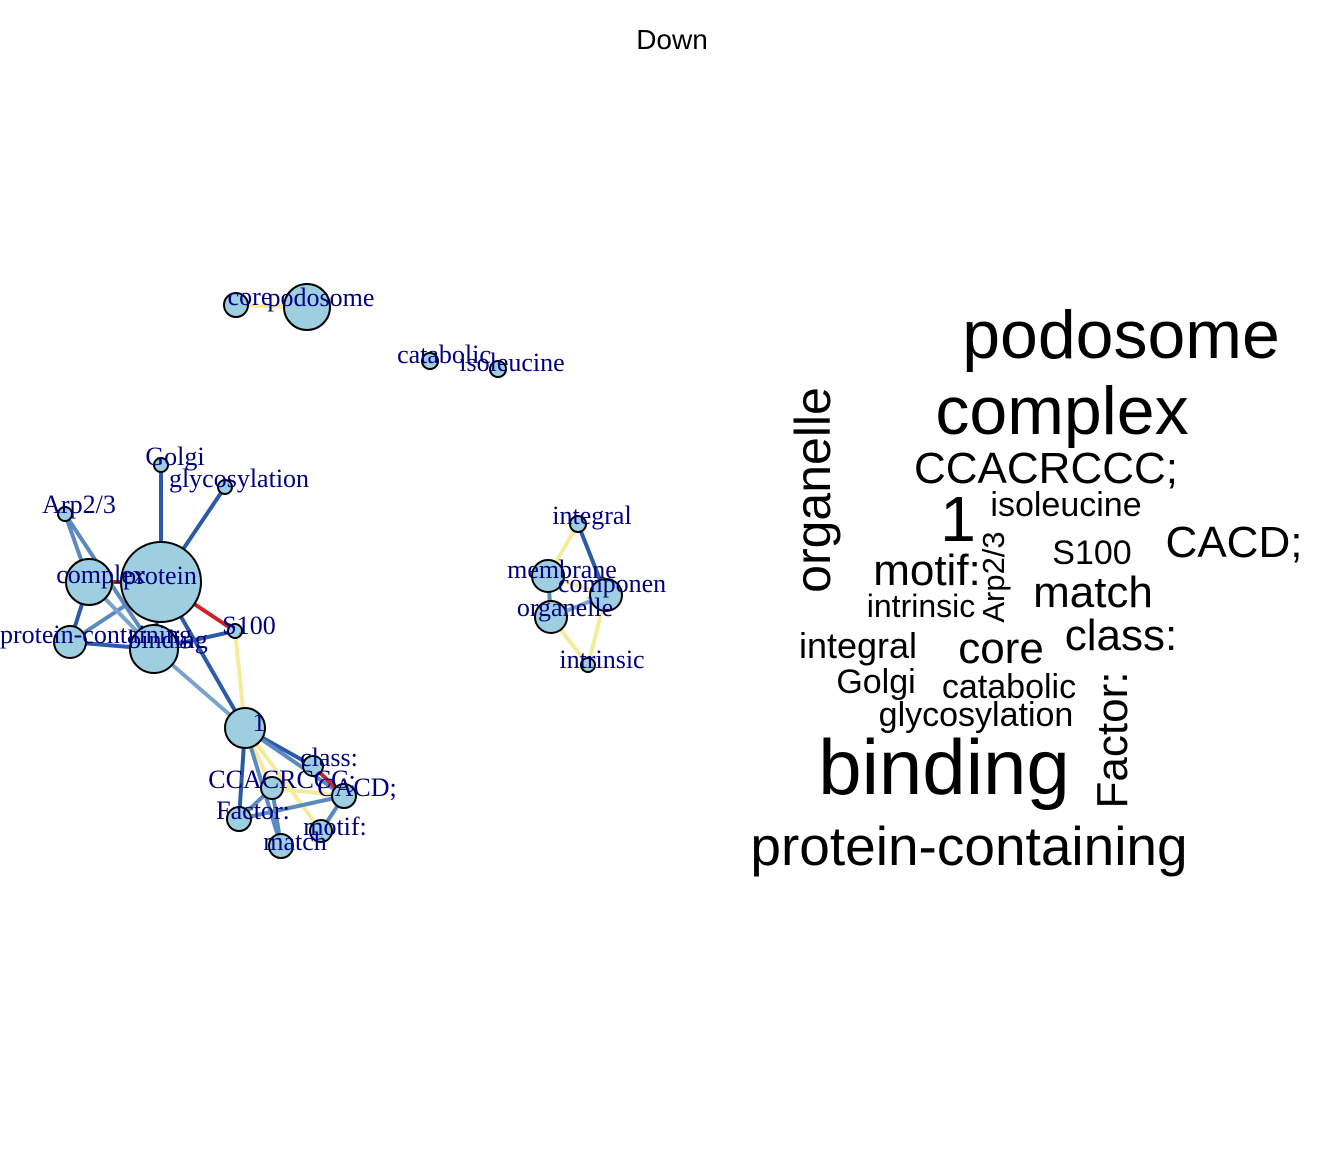 The width and height of the screenshot is (1344, 1152). What do you see at coordinates (968, 846) in the screenshot?
I see `wordcloud-word-protein-containing: protein-containing` at bounding box center [968, 846].